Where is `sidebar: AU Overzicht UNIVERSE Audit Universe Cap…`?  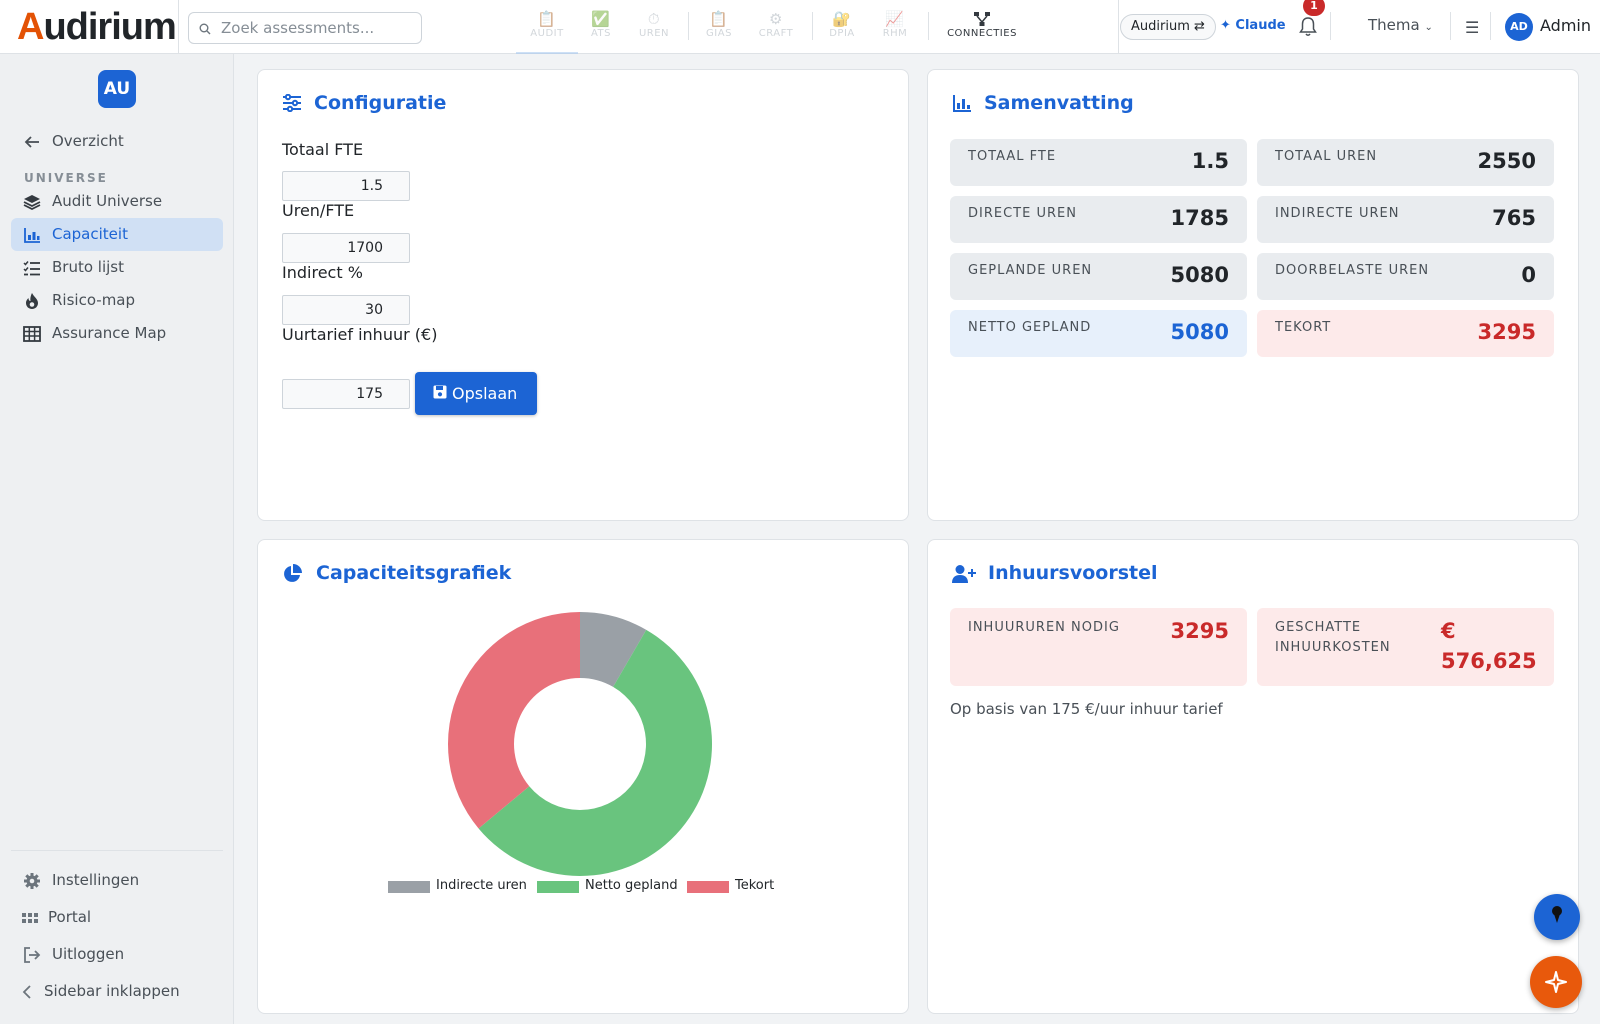
sidebar: AU Overzicht UNIVERSE Audit Universe Cap… is located at coordinates (117, 539).